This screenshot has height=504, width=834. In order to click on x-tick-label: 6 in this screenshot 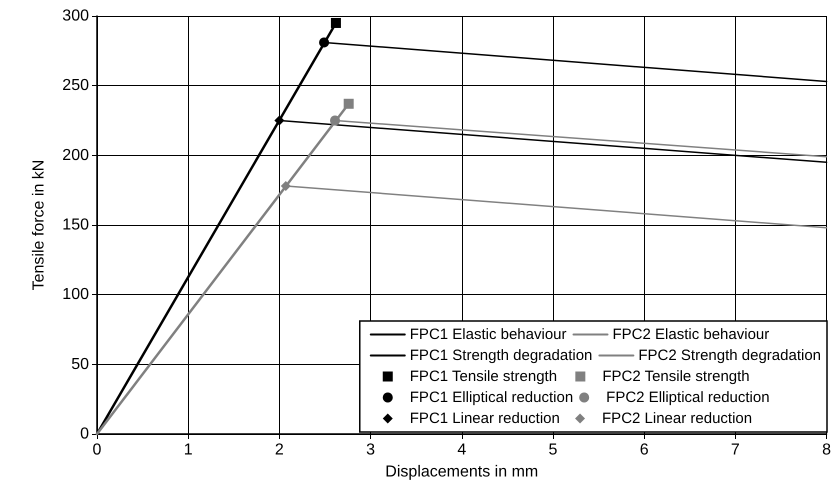, I will do `click(644, 450)`.